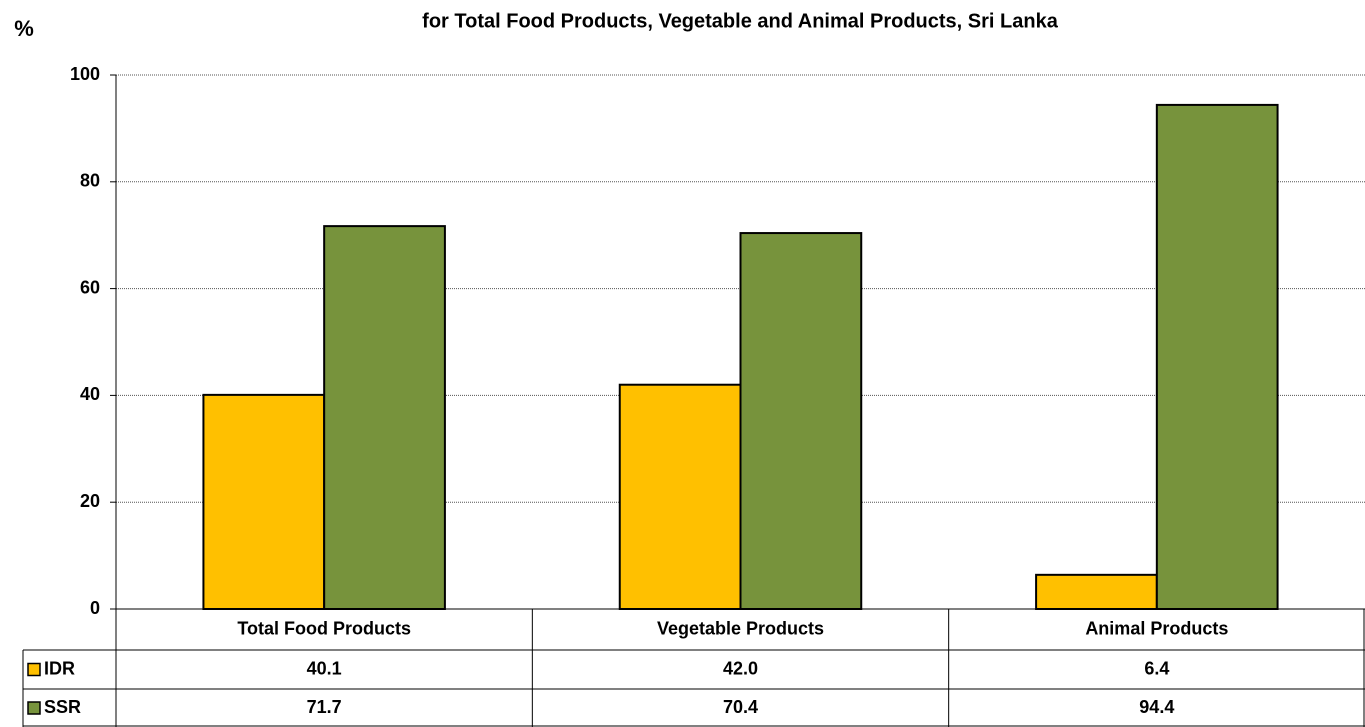 The image size is (1365, 727). What do you see at coordinates (85, 74) in the screenshot?
I see `y-tick-label: 100` at bounding box center [85, 74].